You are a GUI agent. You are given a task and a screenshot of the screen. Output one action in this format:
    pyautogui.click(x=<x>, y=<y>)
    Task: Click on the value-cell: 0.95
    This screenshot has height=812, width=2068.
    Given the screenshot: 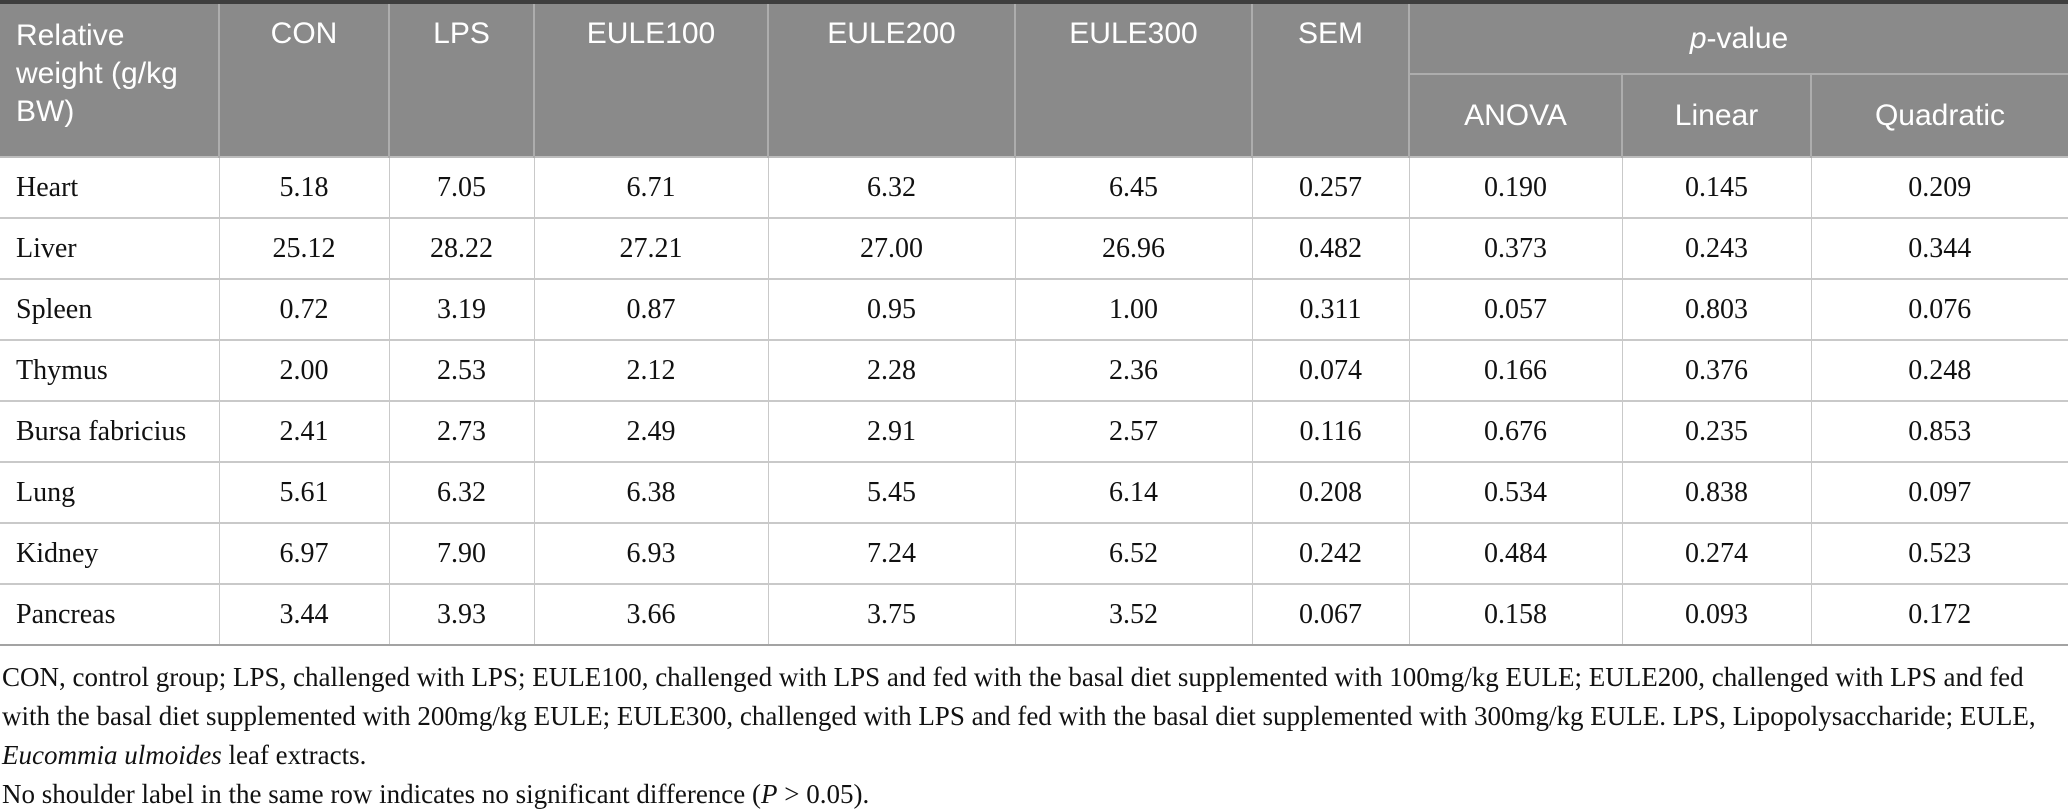 What is the action you would take?
    pyautogui.click(x=891, y=309)
    